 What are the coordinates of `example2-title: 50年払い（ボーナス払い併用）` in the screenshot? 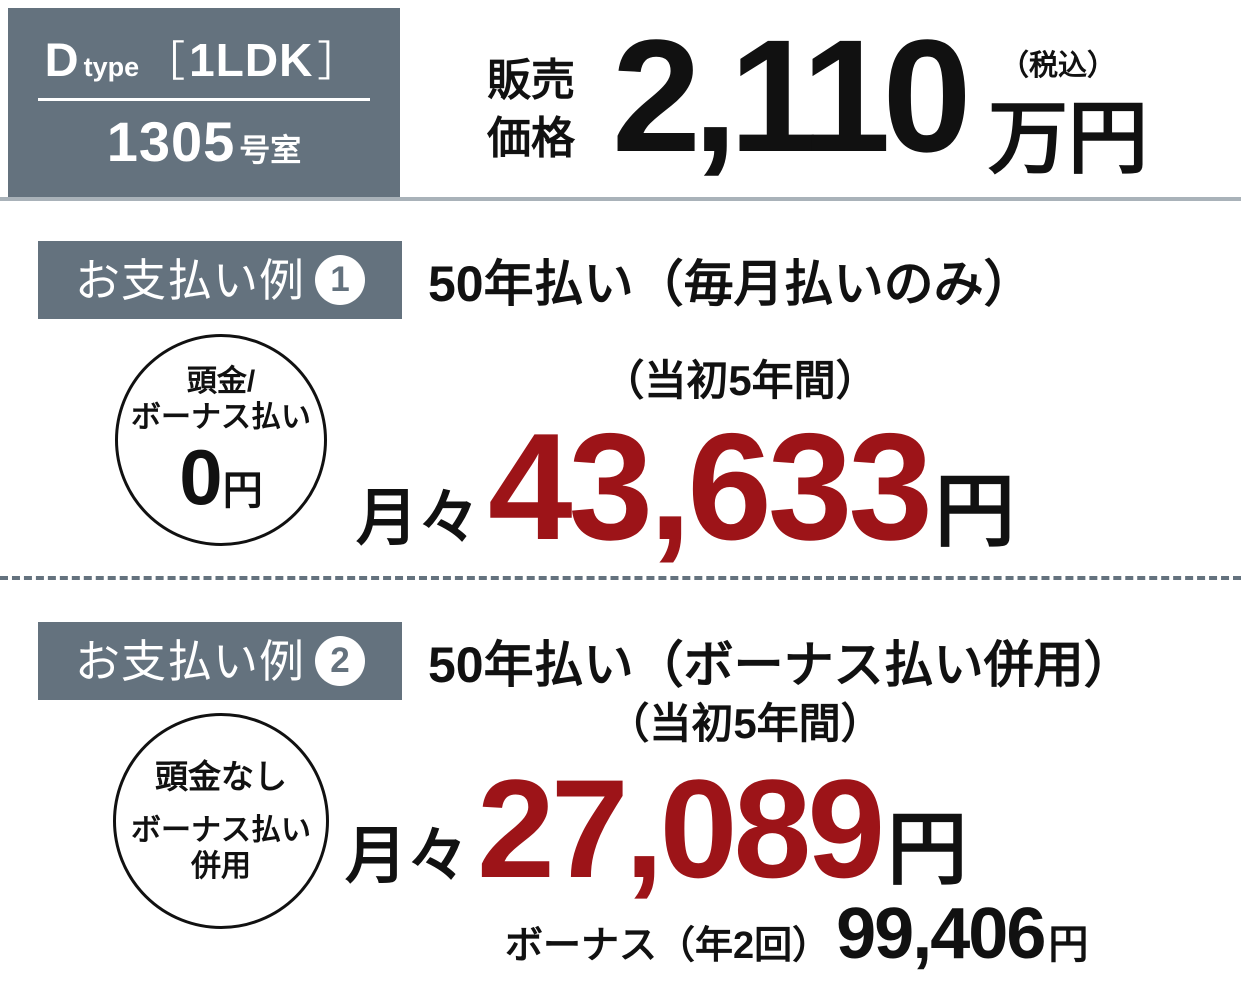 It's located at (781, 665).